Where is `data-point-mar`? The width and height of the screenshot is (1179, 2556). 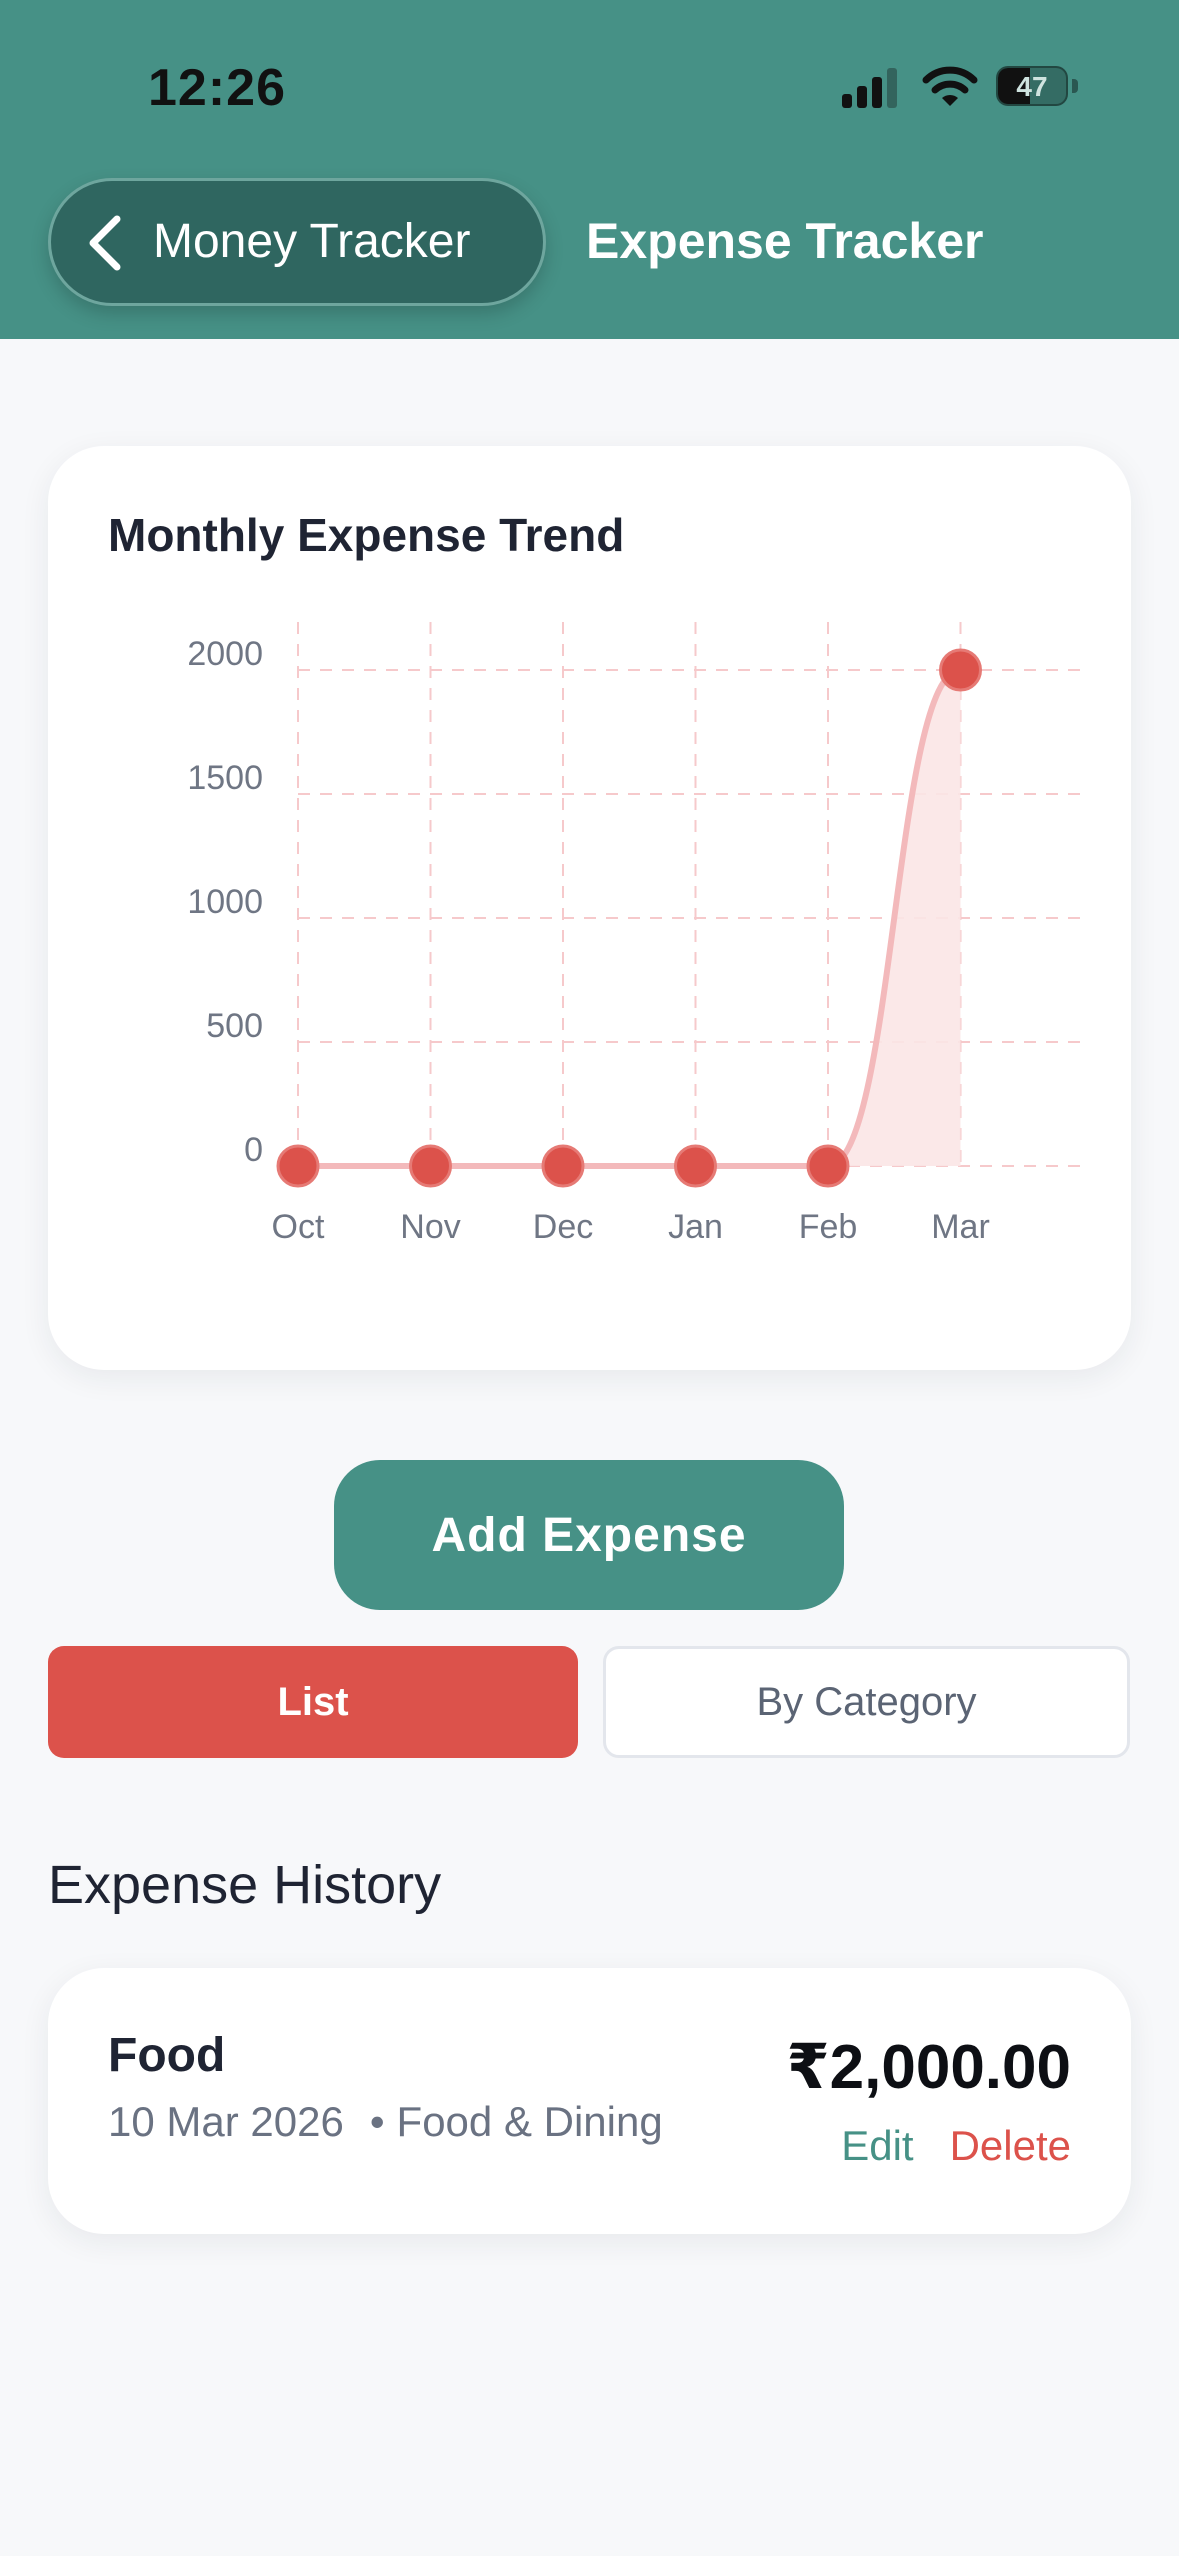
data-point-mar is located at coordinates (960, 670).